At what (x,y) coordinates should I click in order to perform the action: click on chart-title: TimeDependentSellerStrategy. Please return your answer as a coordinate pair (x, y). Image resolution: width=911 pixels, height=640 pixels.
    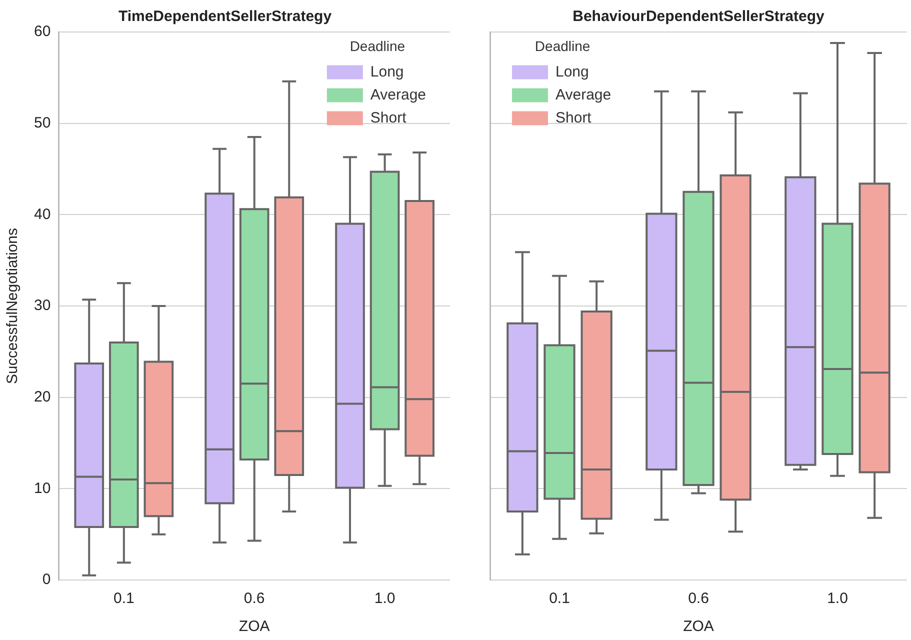
    Looking at the image, I should click on (225, 17).